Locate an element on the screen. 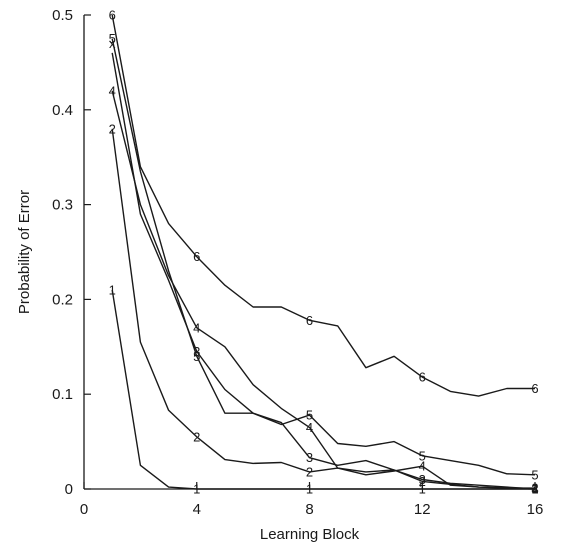  y-axis-title: Probability of Error is located at coordinates (24, 252).